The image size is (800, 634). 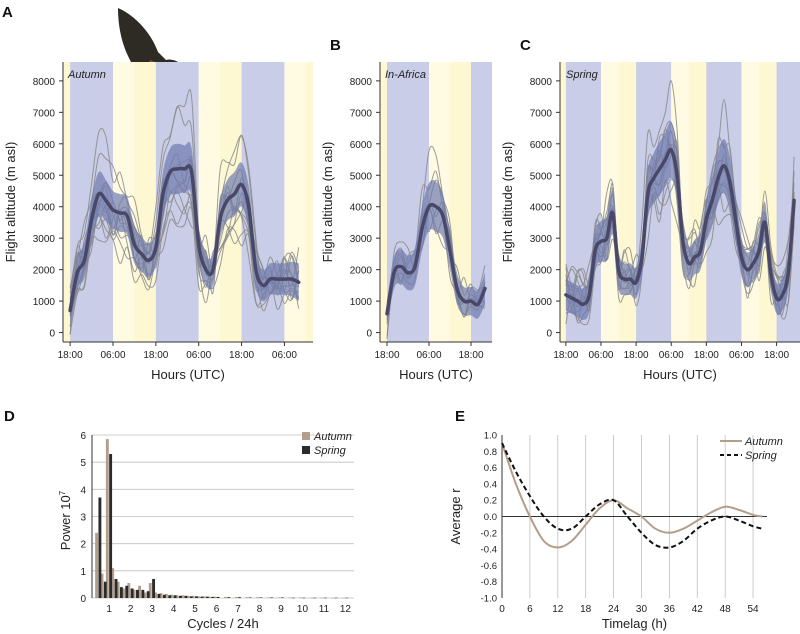 I want to click on x-tick-label: 24, so click(x=614, y=609).